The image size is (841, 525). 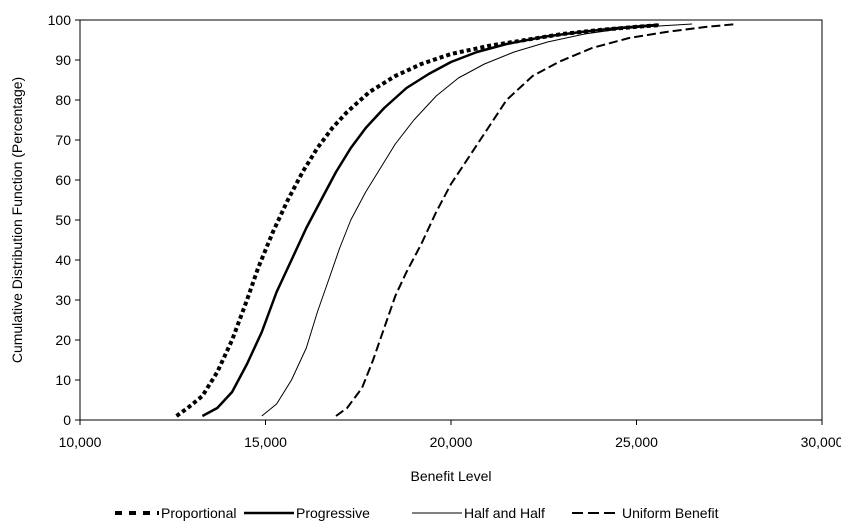 What do you see at coordinates (63, 180) in the screenshot?
I see `y-tick-label: 60` at bounding box center [63, 180].